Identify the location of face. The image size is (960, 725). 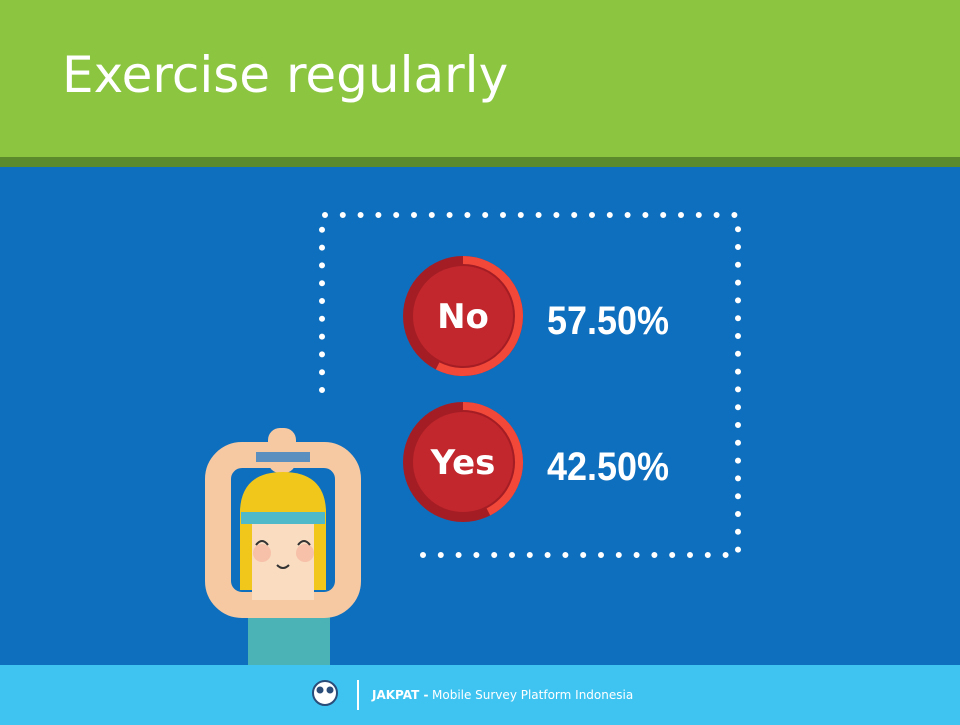
(283, 556).